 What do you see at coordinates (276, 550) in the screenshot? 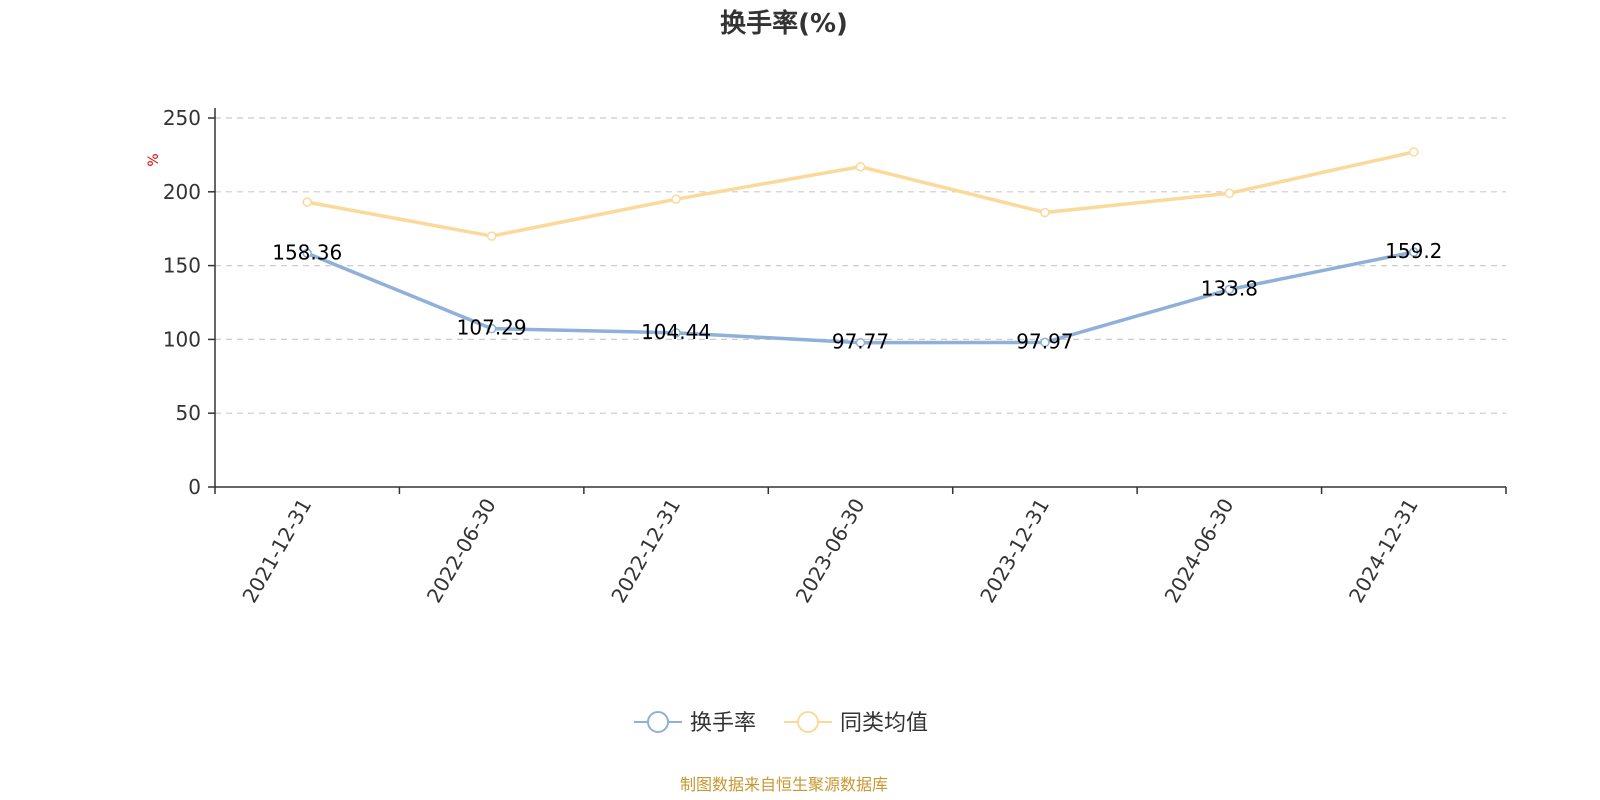
I see `x-tick-label: 2021-12-31` at bounding box center [276, 550].